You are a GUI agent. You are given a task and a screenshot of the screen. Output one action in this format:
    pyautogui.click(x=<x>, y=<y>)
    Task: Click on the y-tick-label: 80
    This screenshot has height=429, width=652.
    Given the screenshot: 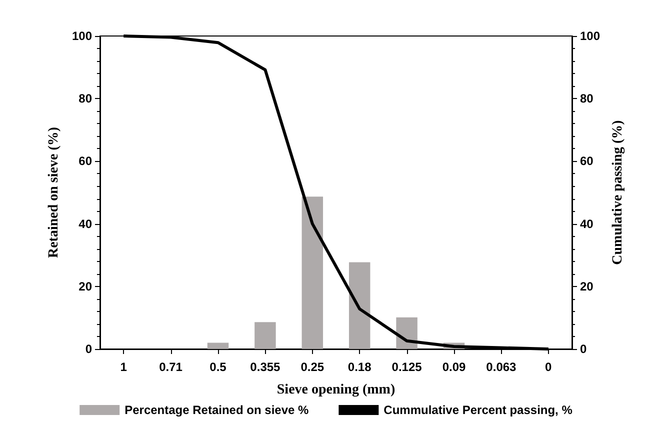 What is the action you would take?
    pyautogui.click(x=85, y=99)
    